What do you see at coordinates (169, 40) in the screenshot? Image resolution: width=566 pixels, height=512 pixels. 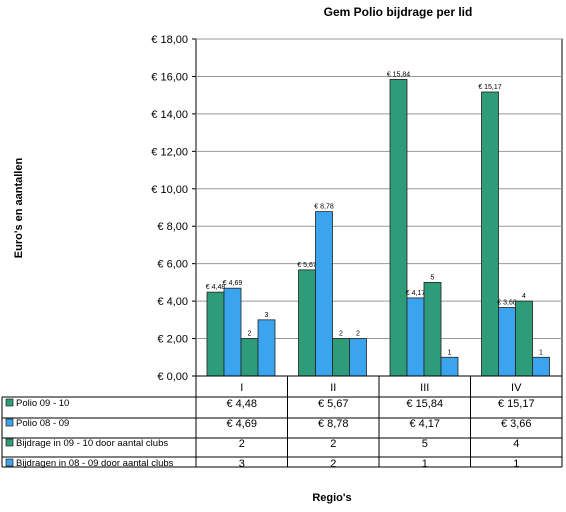 I see `y-tick-label: € 18,00` at bounding box center [169, 40].